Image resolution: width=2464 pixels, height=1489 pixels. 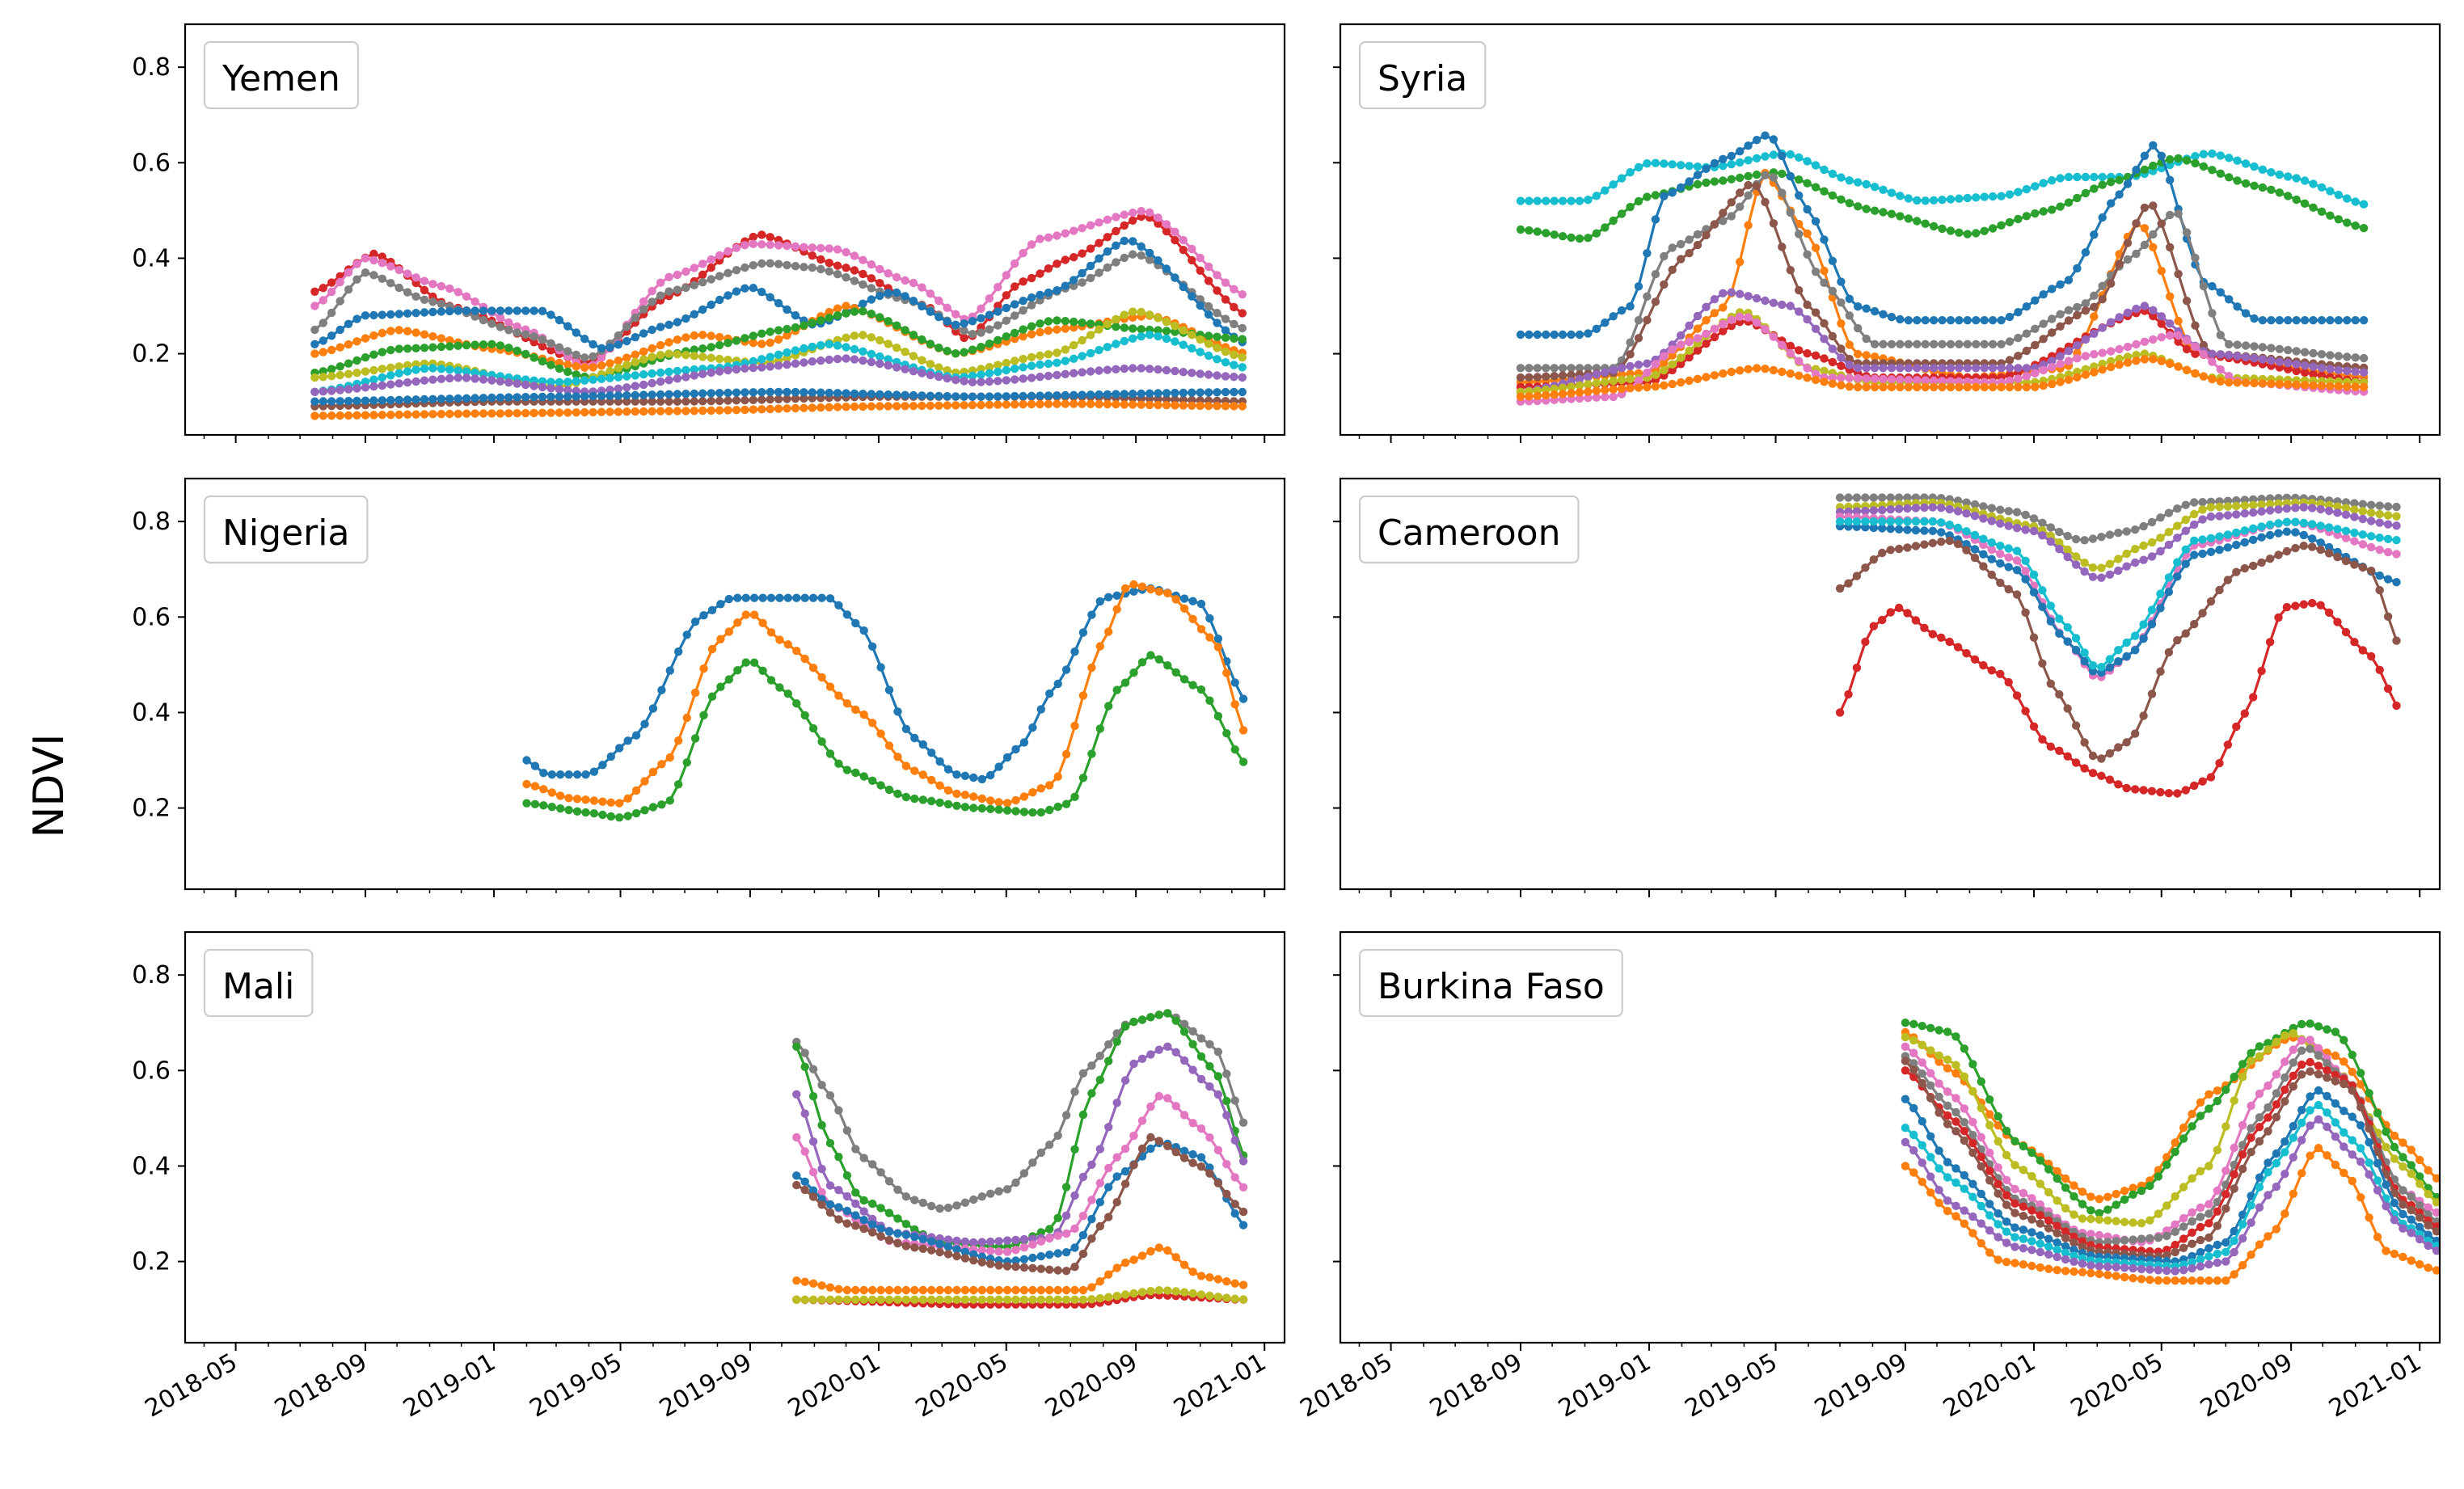 I want to click on x-tick-label: 2019-05, so click(x=1731, y=1386).